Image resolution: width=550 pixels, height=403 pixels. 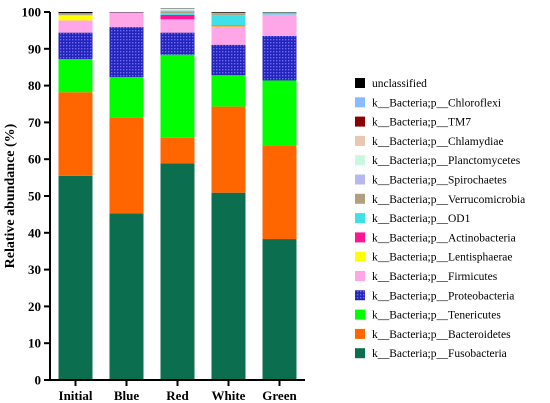 I want to click on legend-item: k__Bacteria;p__Lentisphaerae, so click(x=434, y=257).